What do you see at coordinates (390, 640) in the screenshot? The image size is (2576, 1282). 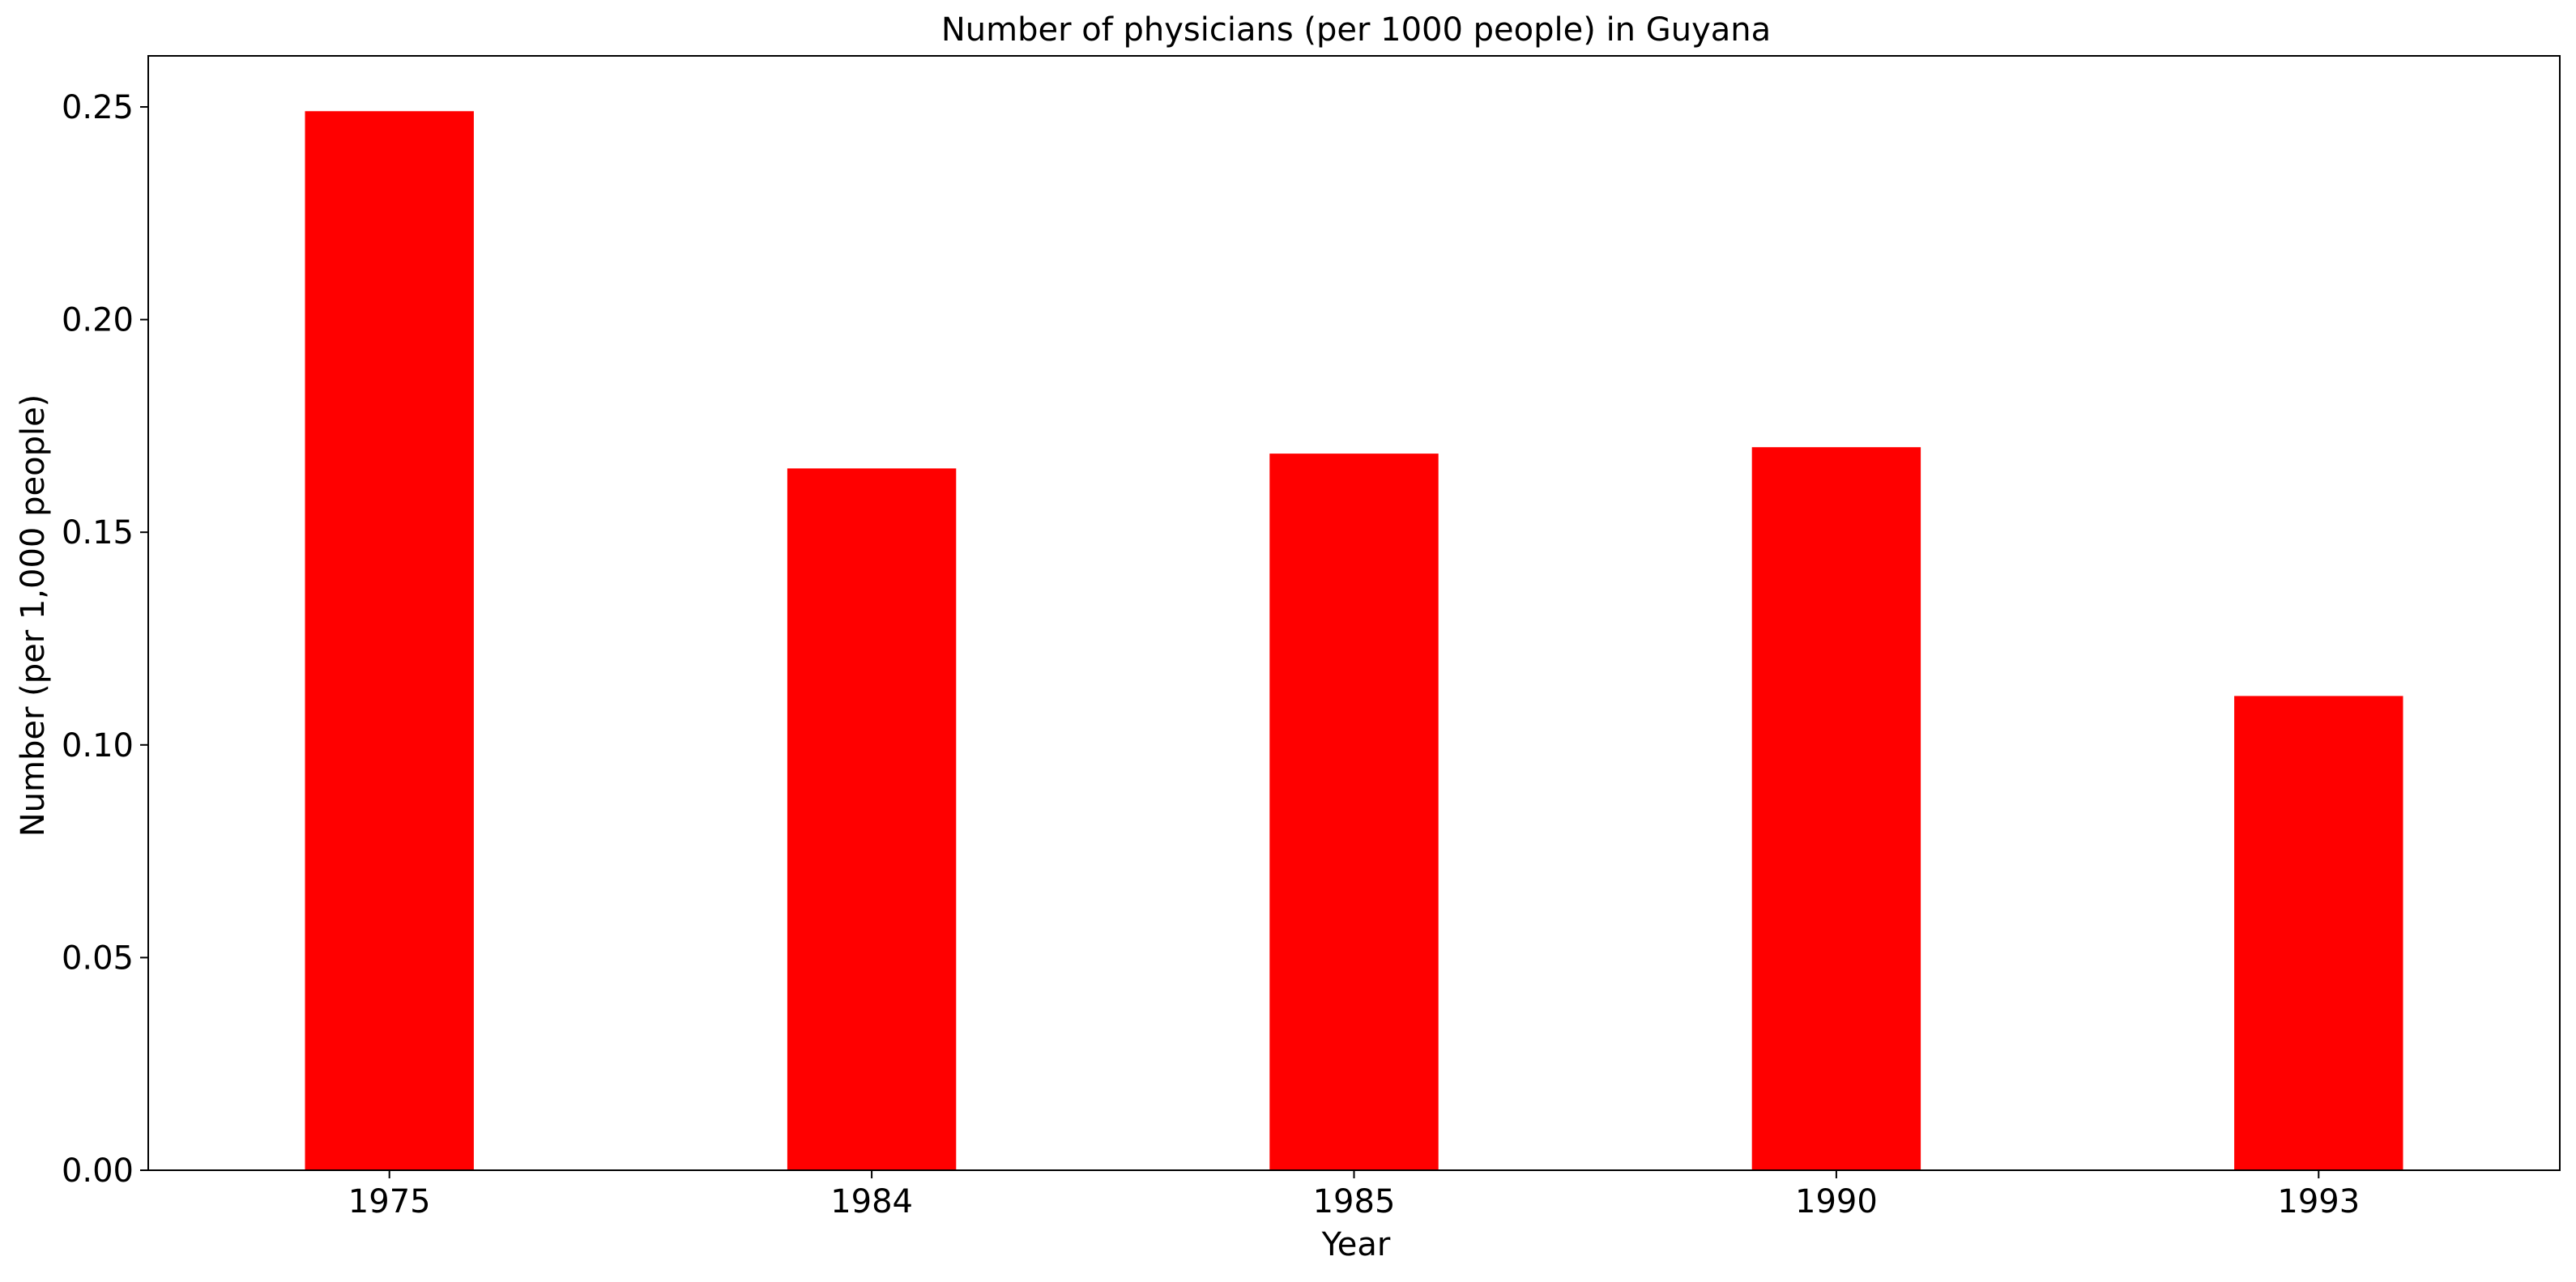 I see `bar-1975` at bounding box center [390, 640].